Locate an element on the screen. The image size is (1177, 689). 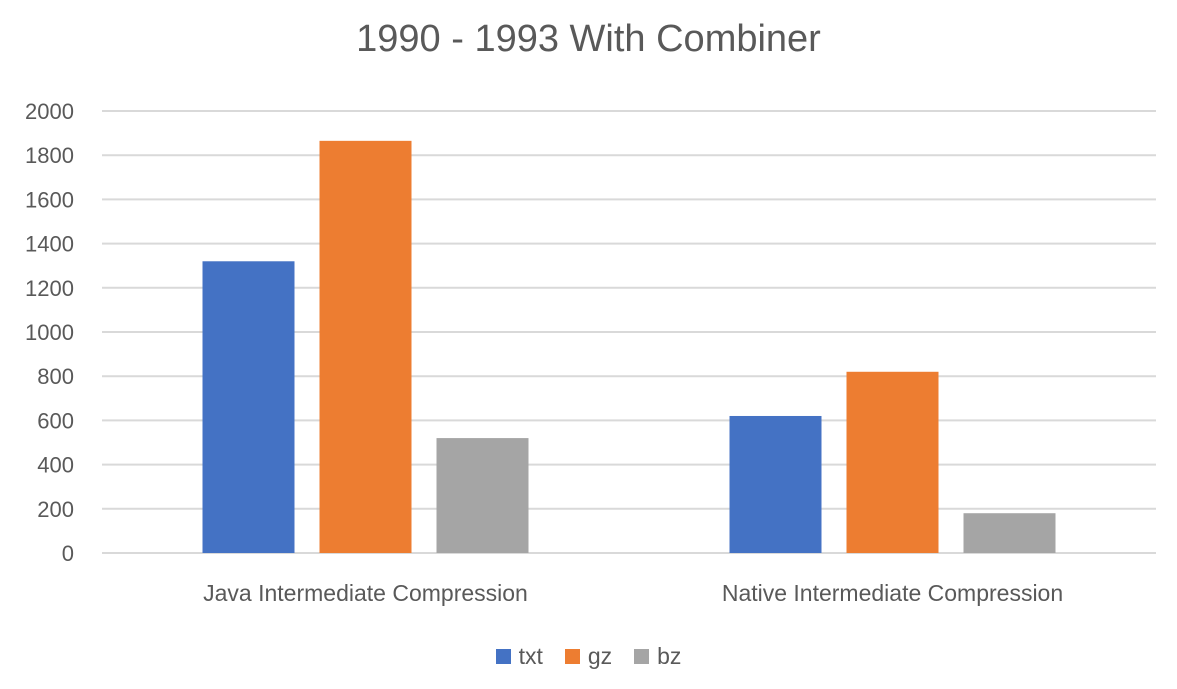
y-tick-label: 0 is located at coordinates (68, 553).